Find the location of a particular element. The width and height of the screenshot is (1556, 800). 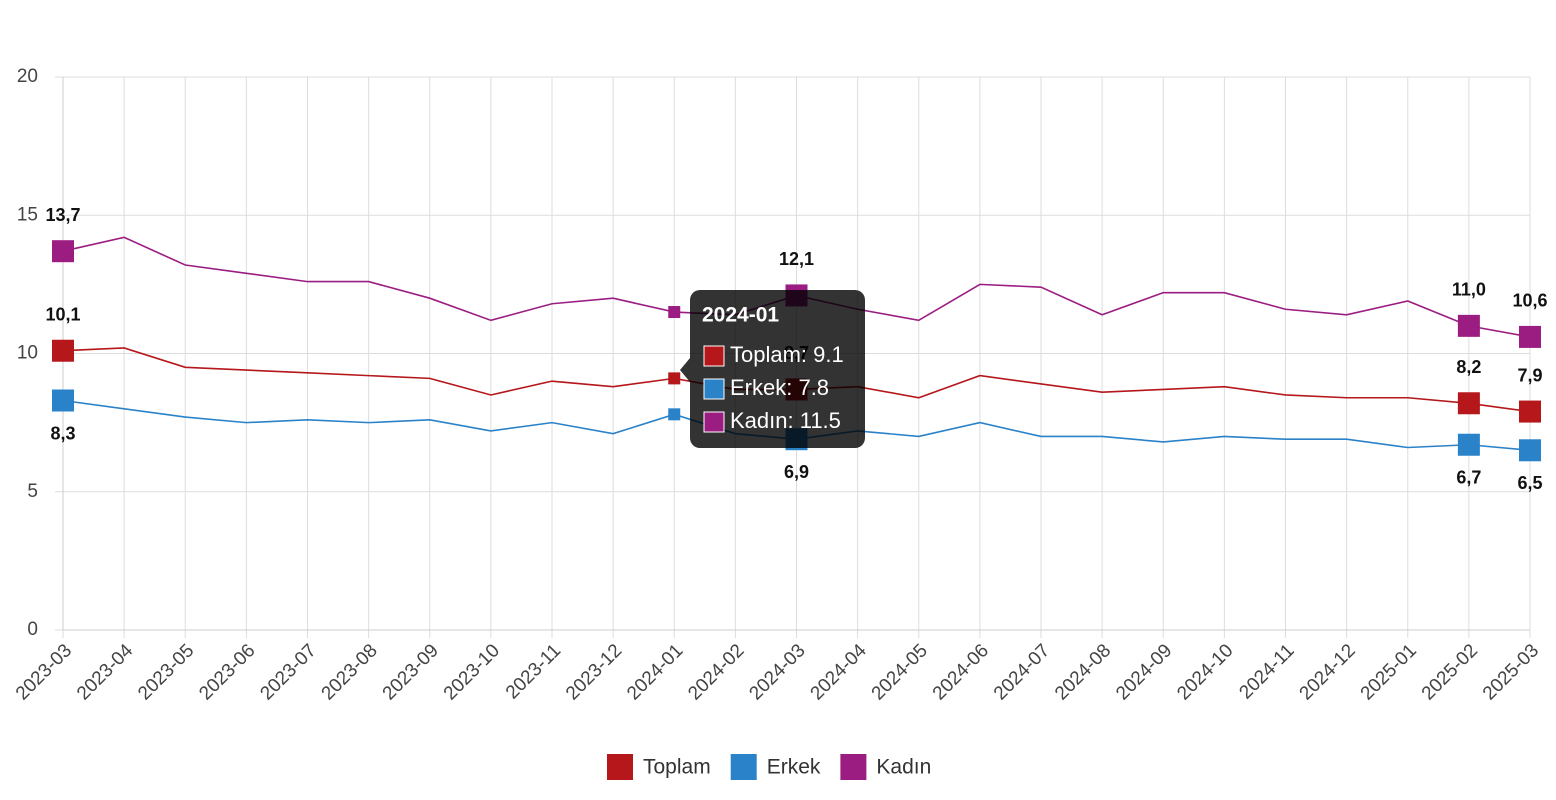

x-tick-label: 2024-01 is located at coordinates (655, 672).